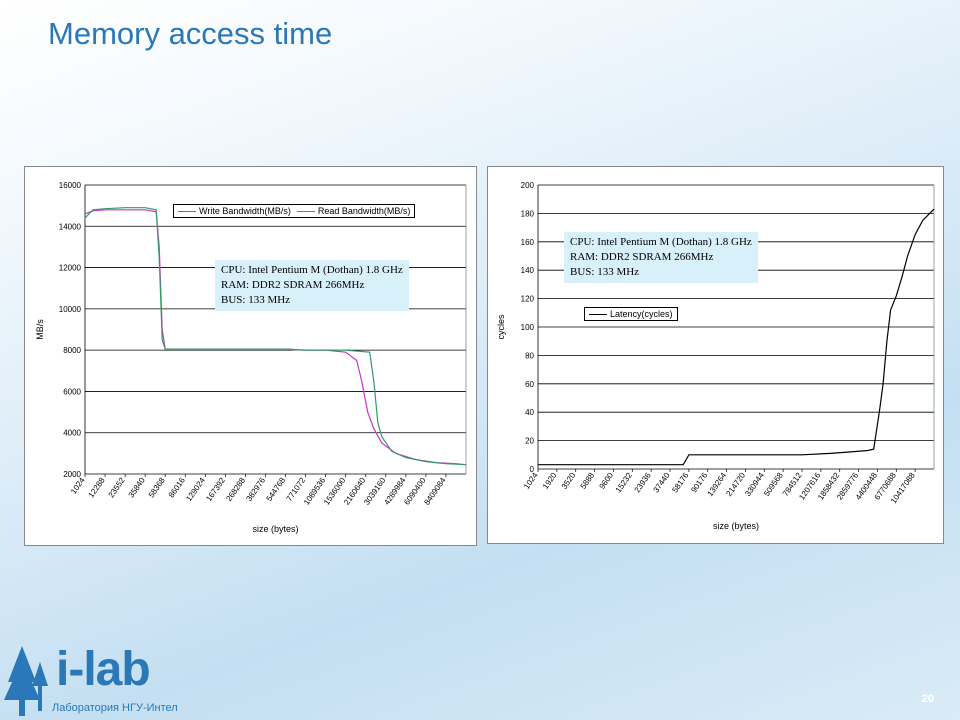  What do you see at coordinates (528, 327) in the screenshot?
I see `y-tick-label: 100` at bounding box center [528, 327].